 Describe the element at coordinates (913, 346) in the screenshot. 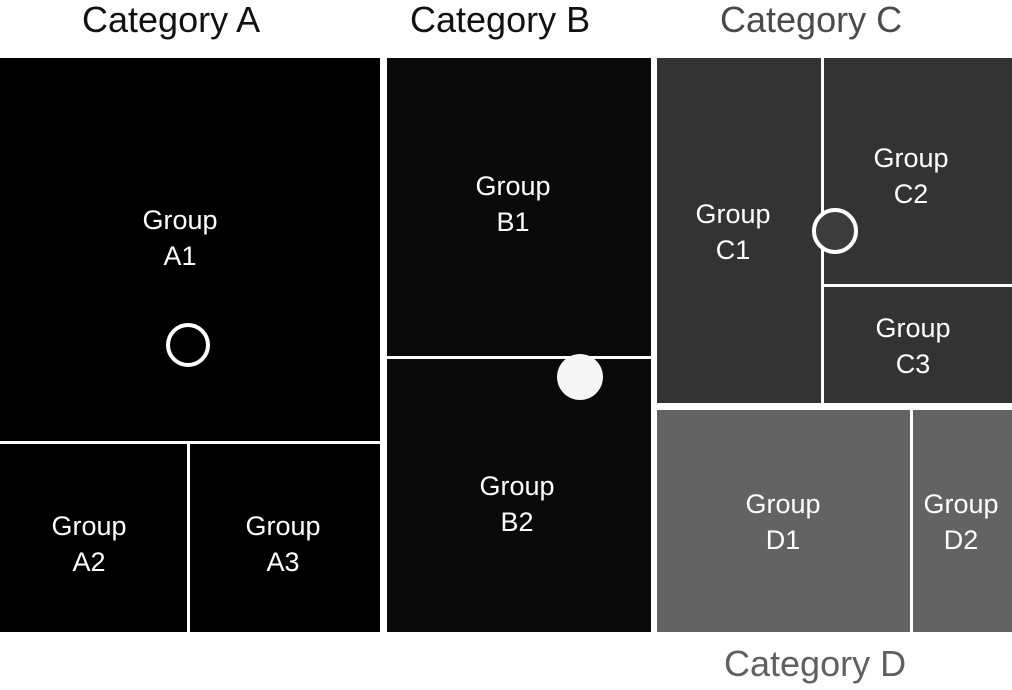

I see `group-c3-label: Group C3` at that location.